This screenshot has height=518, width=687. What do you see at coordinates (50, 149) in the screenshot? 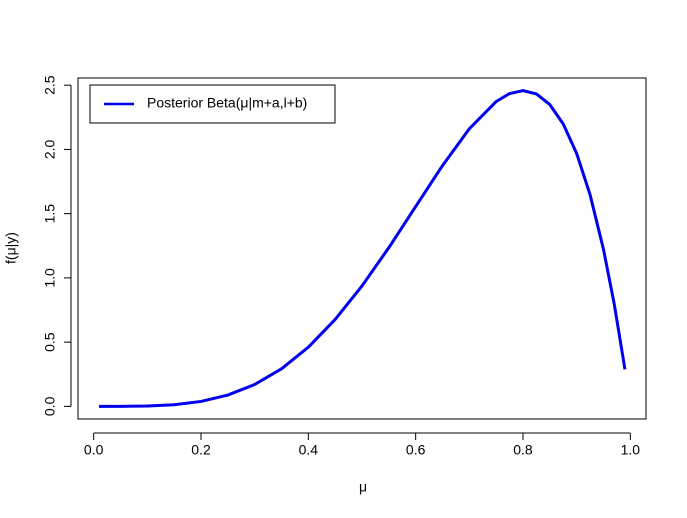
I see `y-tick-label: 2.0` at bounding box center [50, 149].